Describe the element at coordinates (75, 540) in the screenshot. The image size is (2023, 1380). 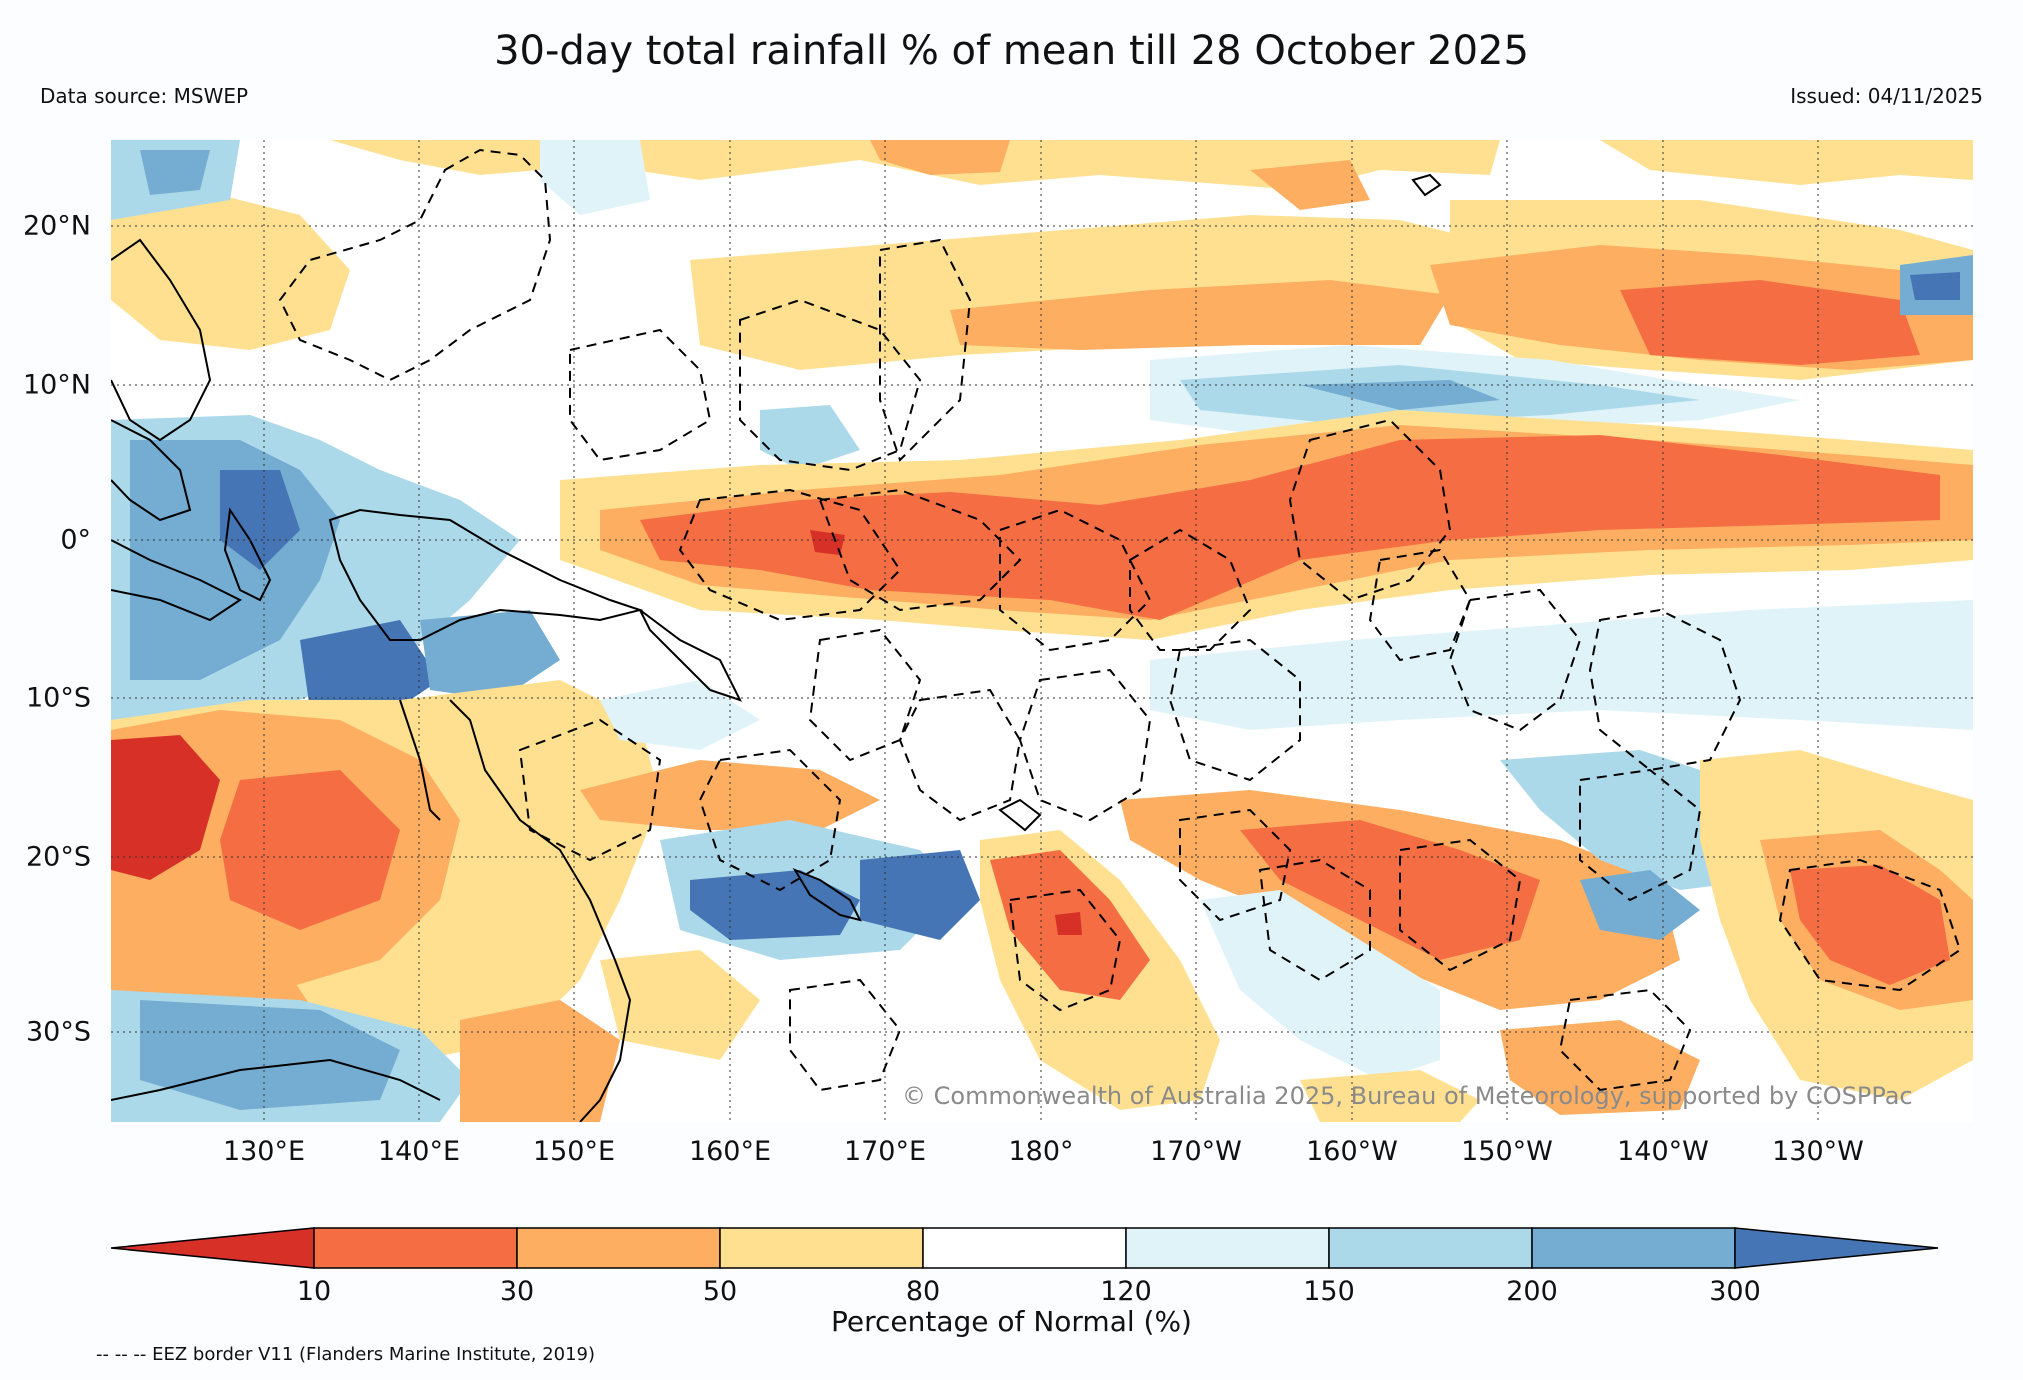
I see `lat-label-0: 0°` at that location.